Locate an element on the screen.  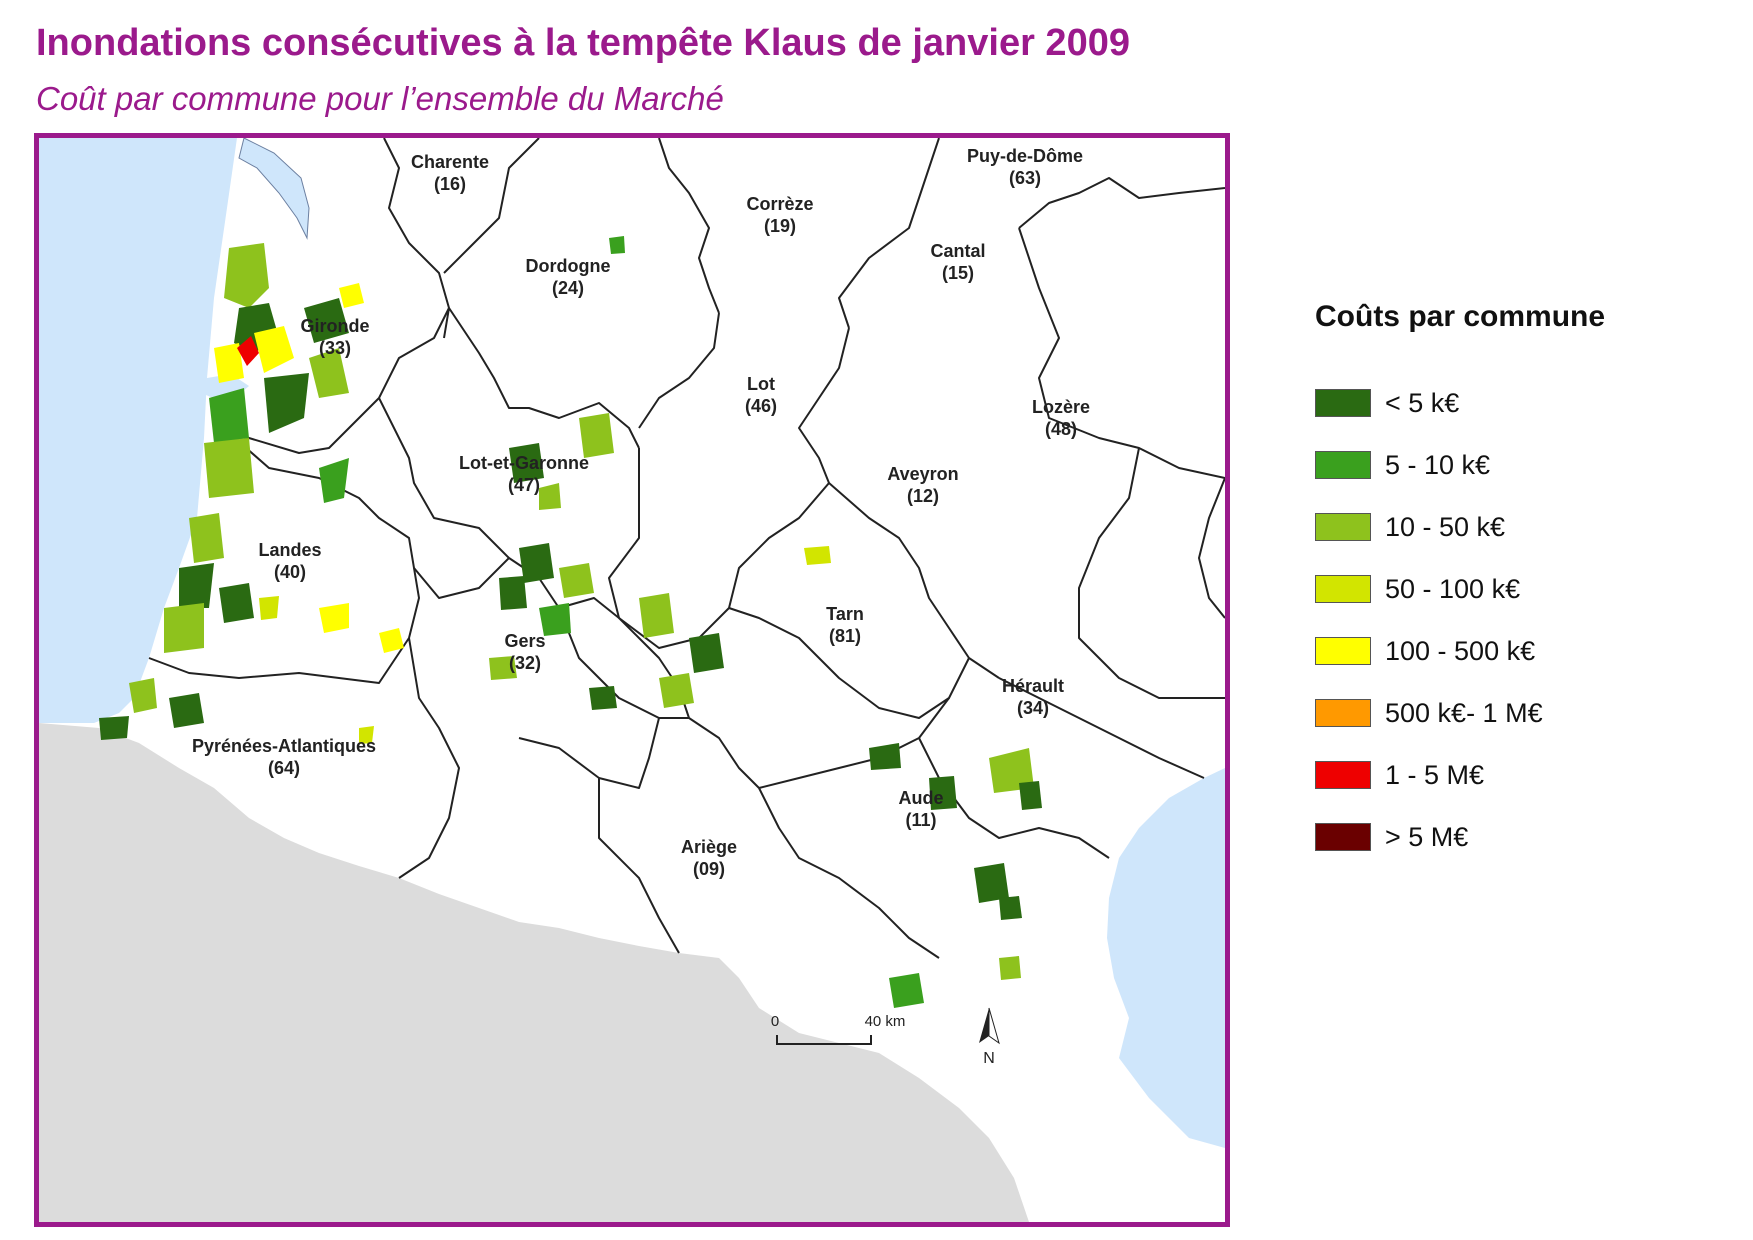
legend-label: > 5 M€ is located at coordinates (1427, 836).